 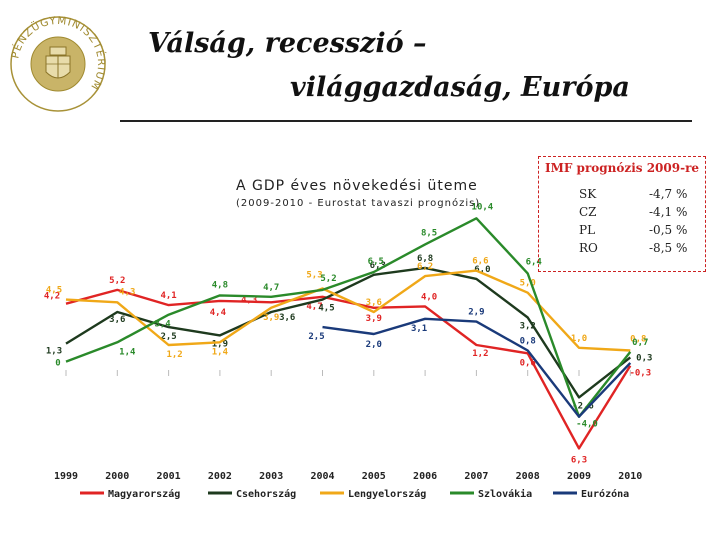 I want to click on data-label-pl: 1,2, so click(x=174, y=355).